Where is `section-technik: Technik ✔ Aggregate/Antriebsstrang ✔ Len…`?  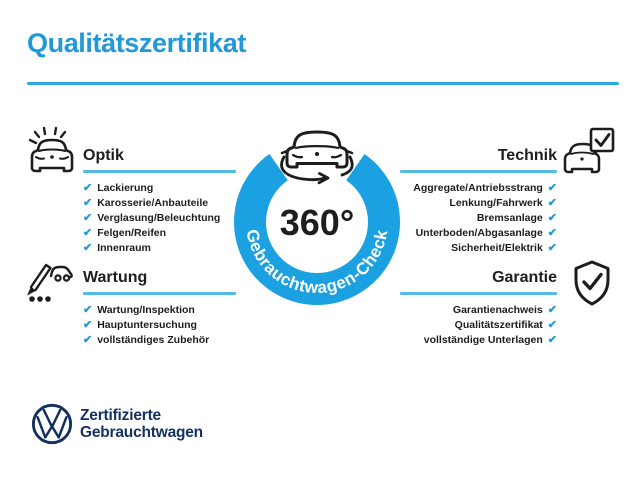
section-technik: Technik ✔ Aggregate/Antriebsstrang ✔ Len… is located at coordinates (478, 201).